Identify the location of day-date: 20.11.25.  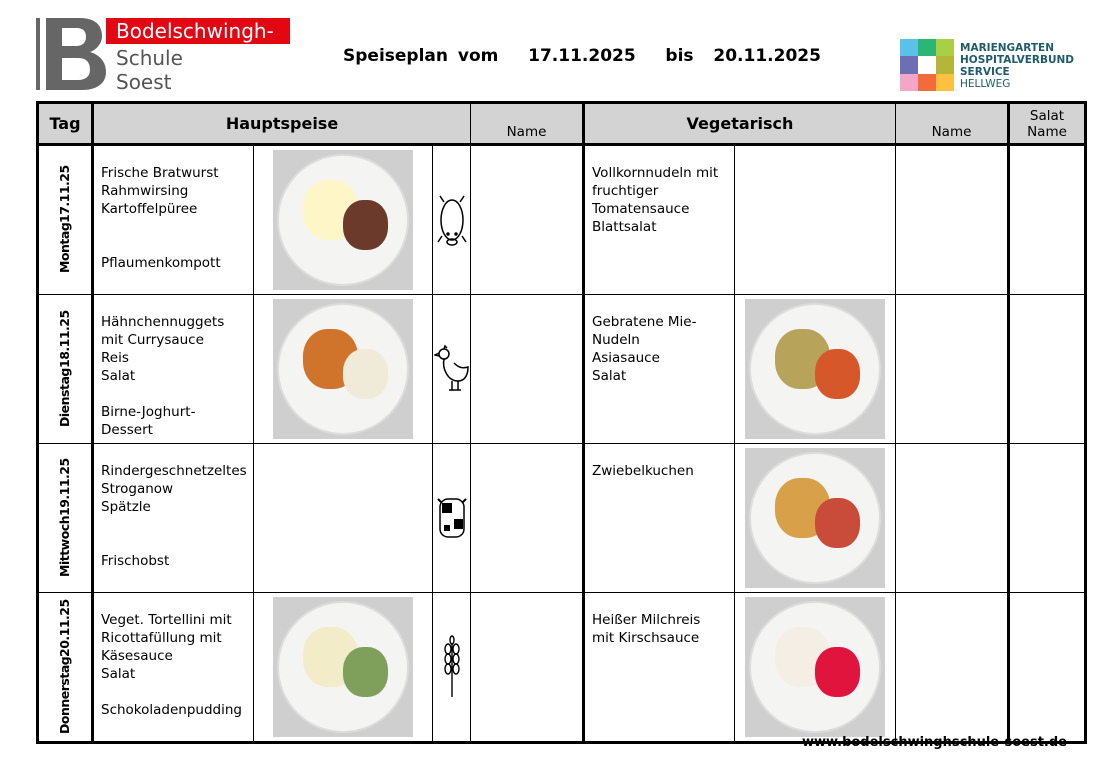
(64, 628).